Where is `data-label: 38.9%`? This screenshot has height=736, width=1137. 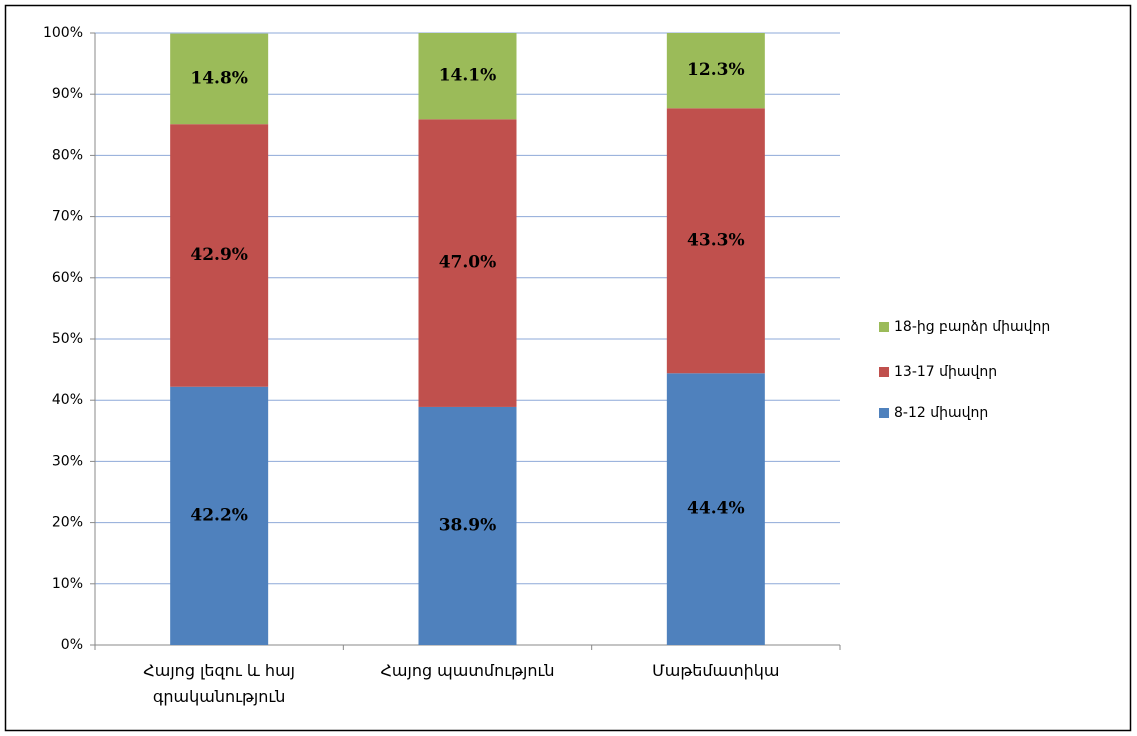 data-label: 38.9% is located at coordinates (468, 525).